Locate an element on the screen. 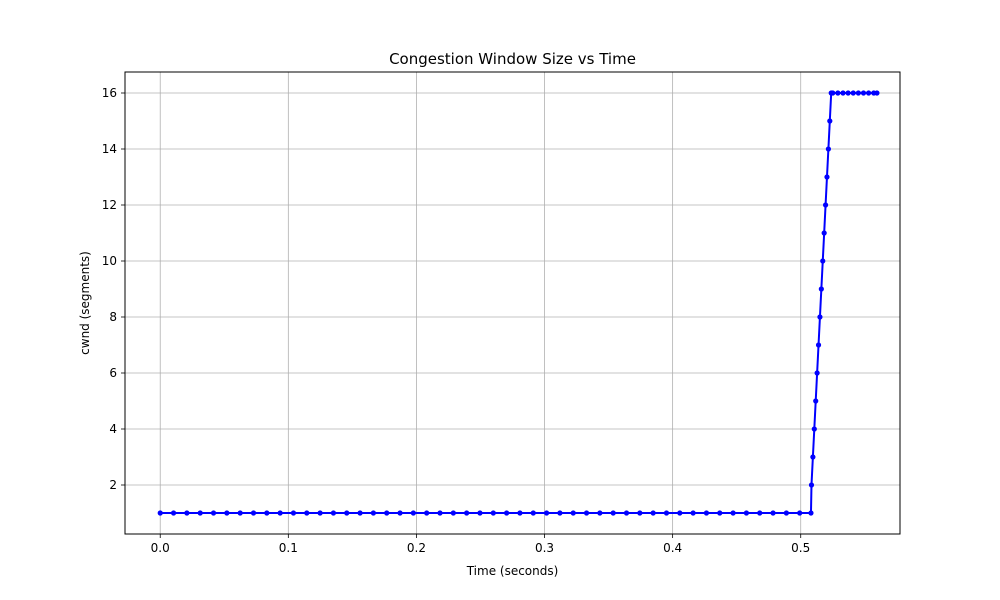  x-tick-label: 0.1 is located at coordinates (288, 548).